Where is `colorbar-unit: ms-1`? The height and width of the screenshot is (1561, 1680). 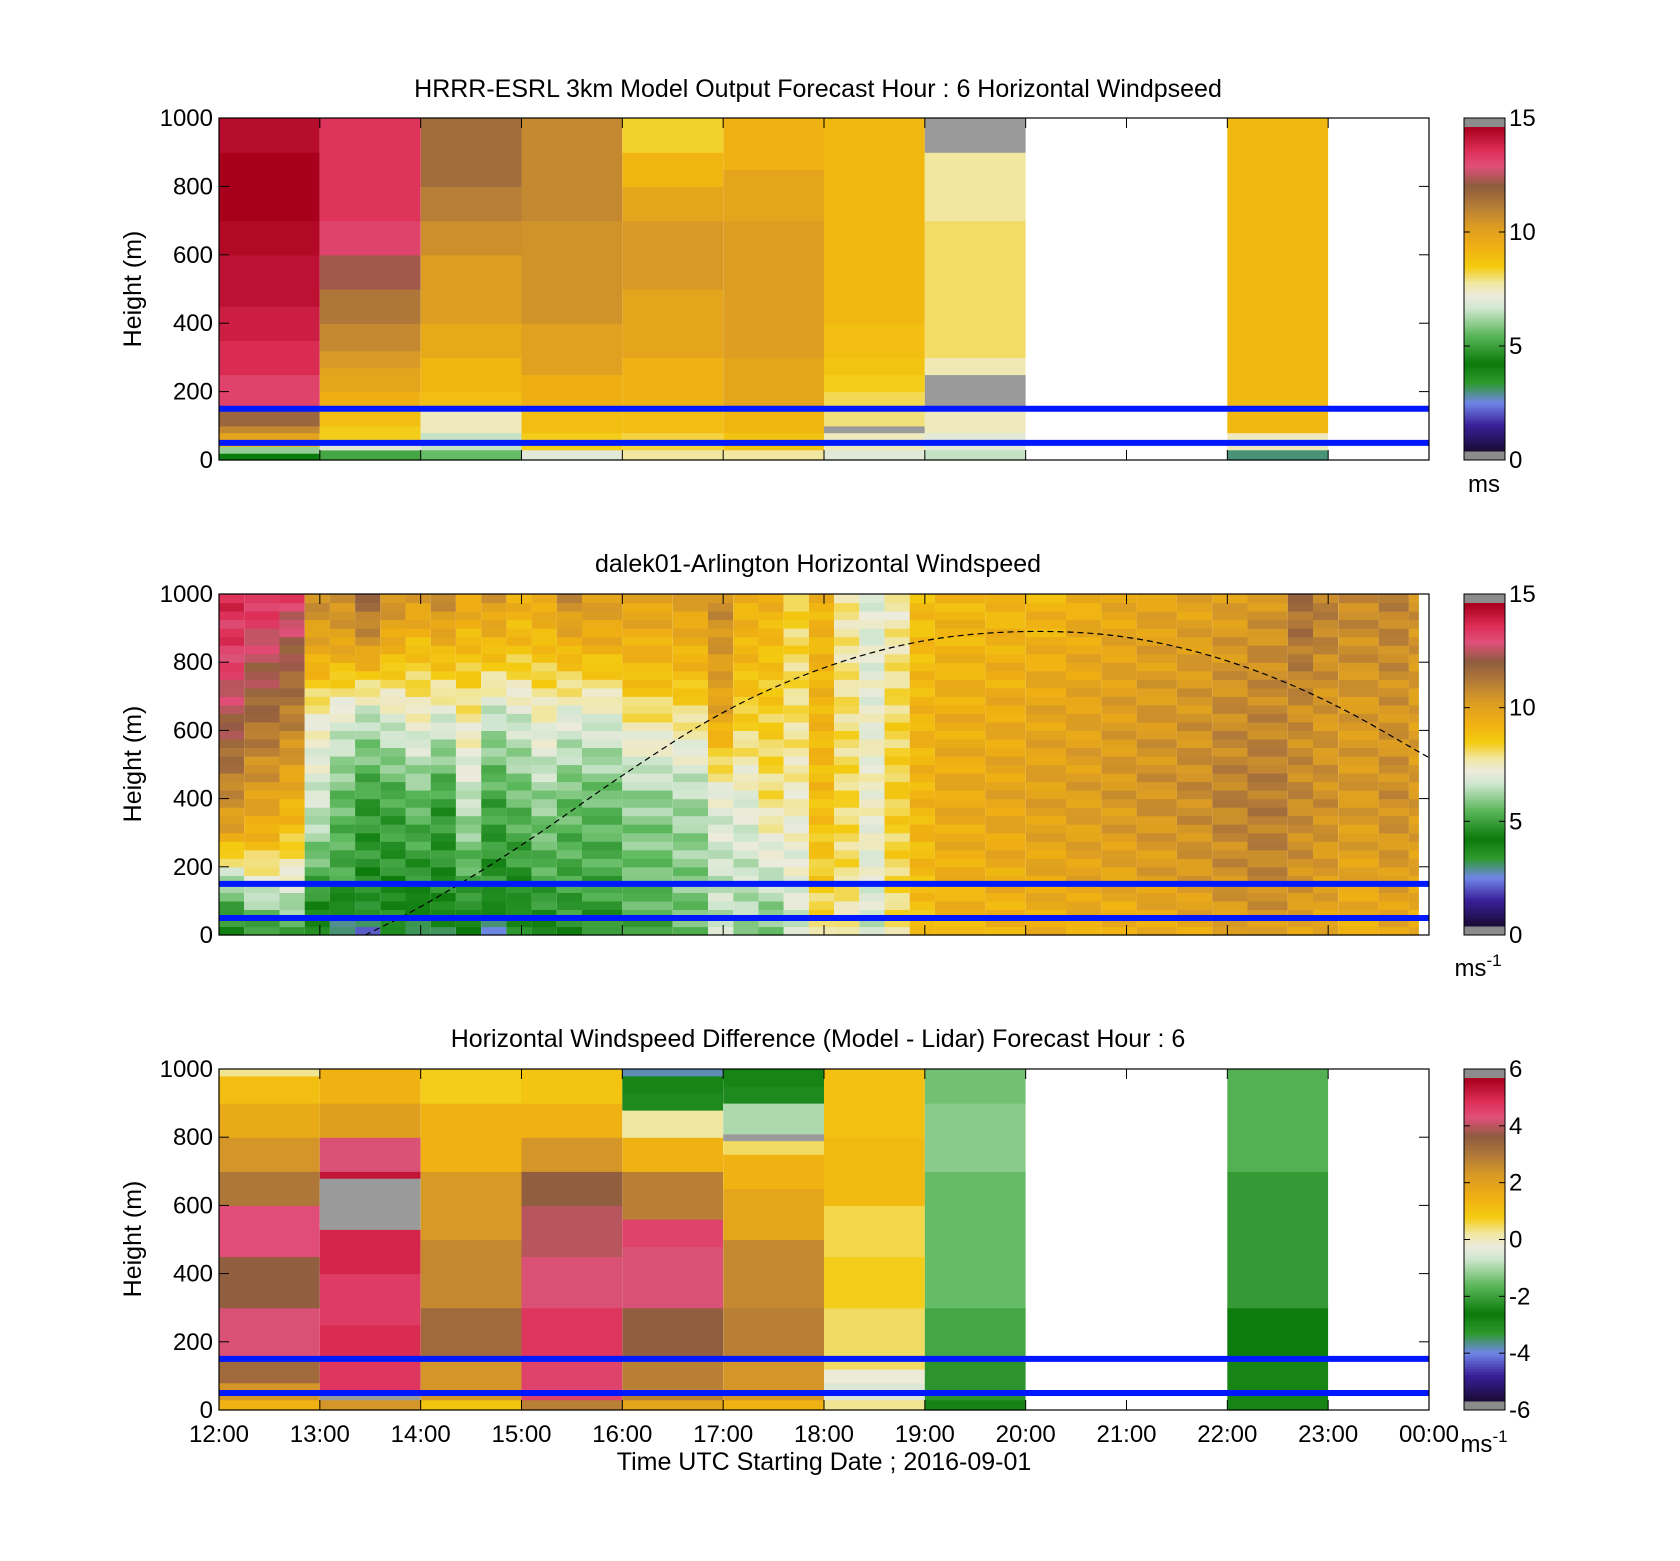 colorbar-unit: ms-1 is located at coordinates (1477, 966).